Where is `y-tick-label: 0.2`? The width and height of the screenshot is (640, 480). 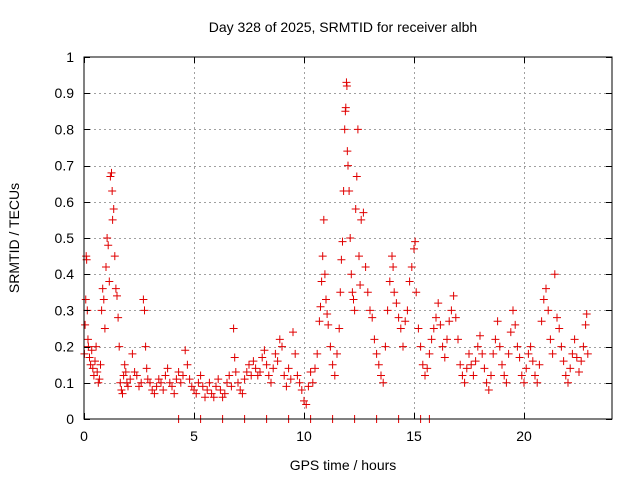 y-tick-label: 0.2 is located at coordinates (65, 347).